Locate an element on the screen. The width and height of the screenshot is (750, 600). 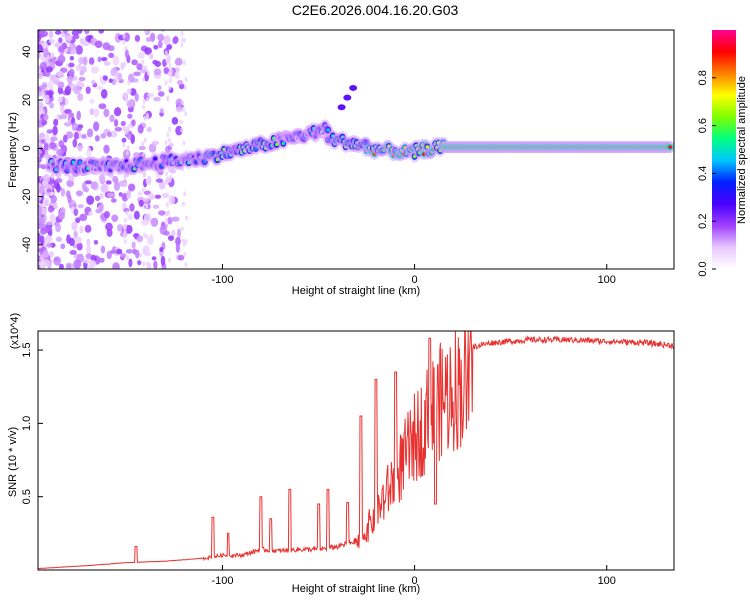
snr-multiplier: (x10^4) is located at coordinates (15, 331).